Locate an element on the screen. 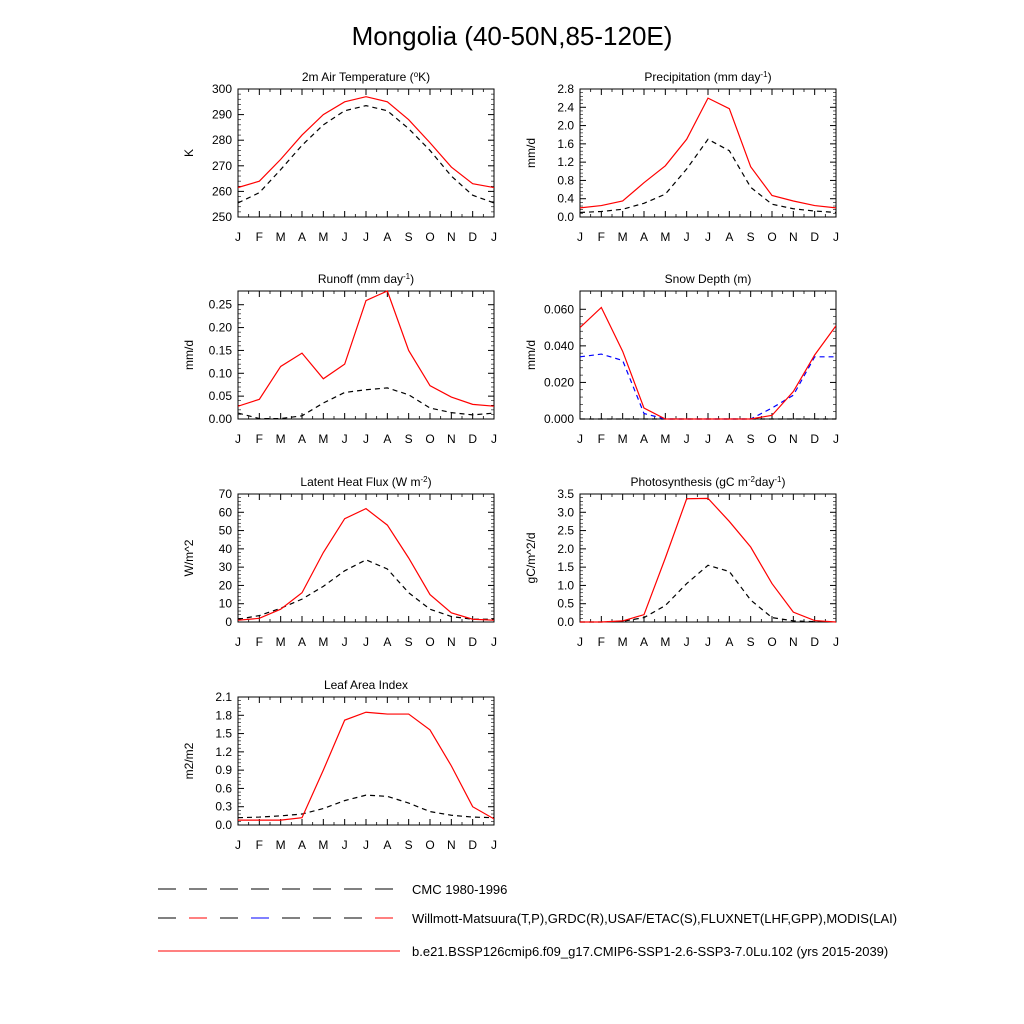 Image resolution: width=1024 pixels, height=1024 pixels. figure-title: Mongolia (40-50N,85-120E) is located at coordinates (512, 36).